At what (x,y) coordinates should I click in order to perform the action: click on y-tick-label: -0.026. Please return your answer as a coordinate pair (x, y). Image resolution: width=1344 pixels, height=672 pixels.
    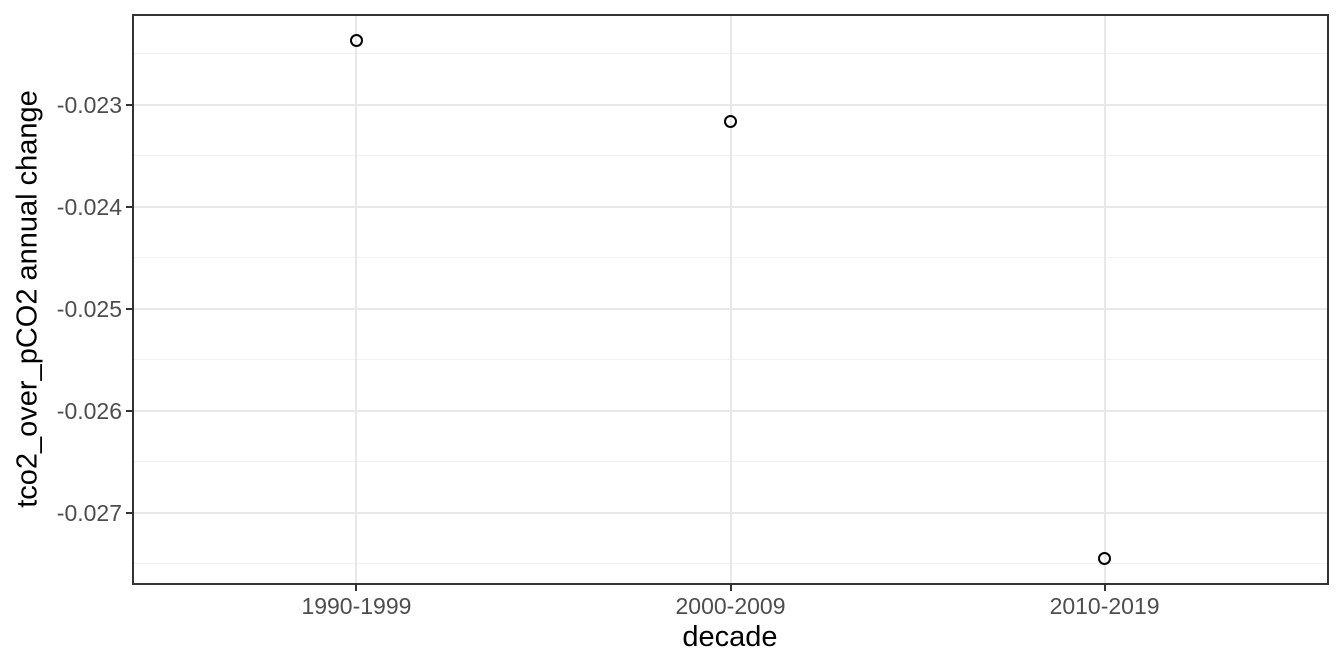
    Looking at the image, I should click on (89, 410).